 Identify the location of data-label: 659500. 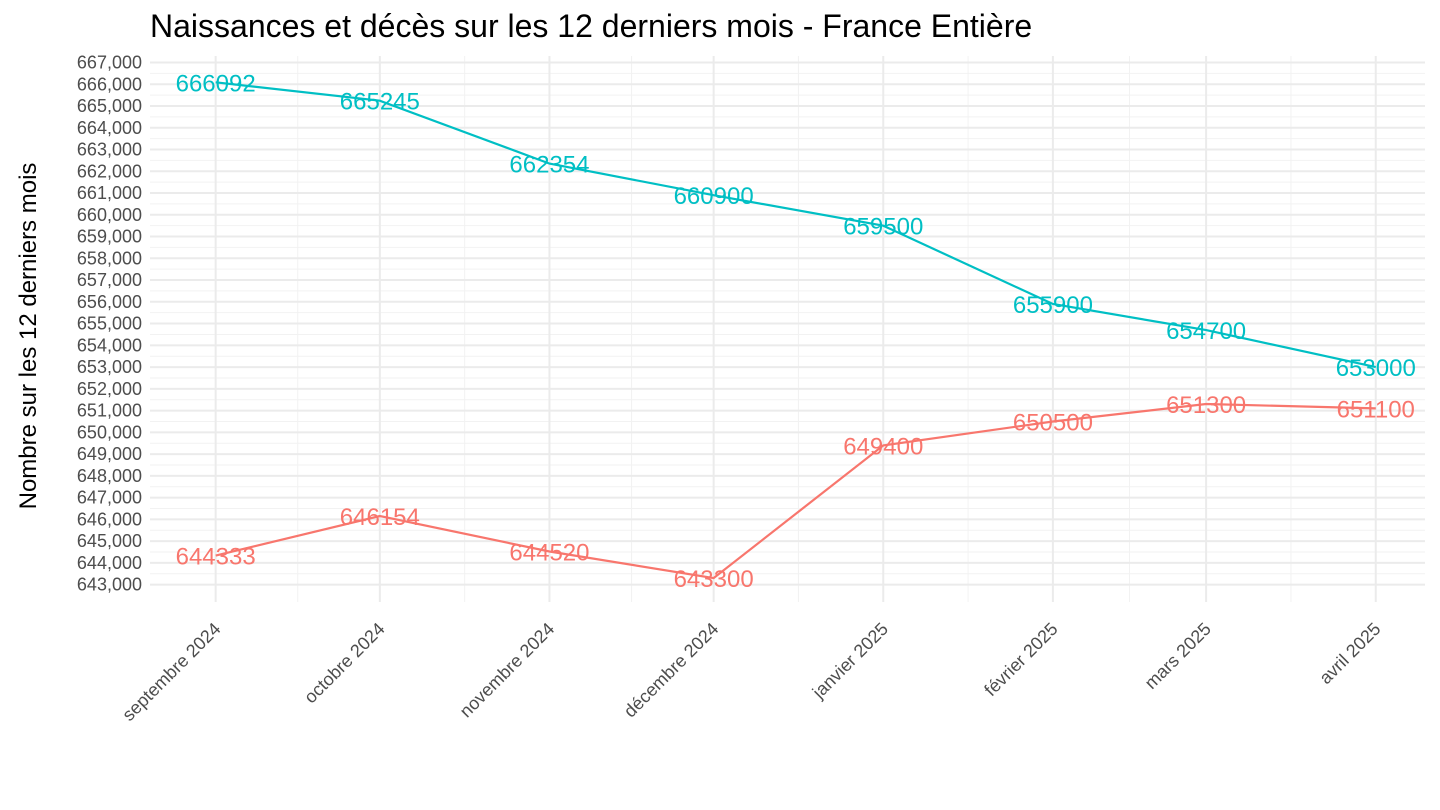
(883, 227).